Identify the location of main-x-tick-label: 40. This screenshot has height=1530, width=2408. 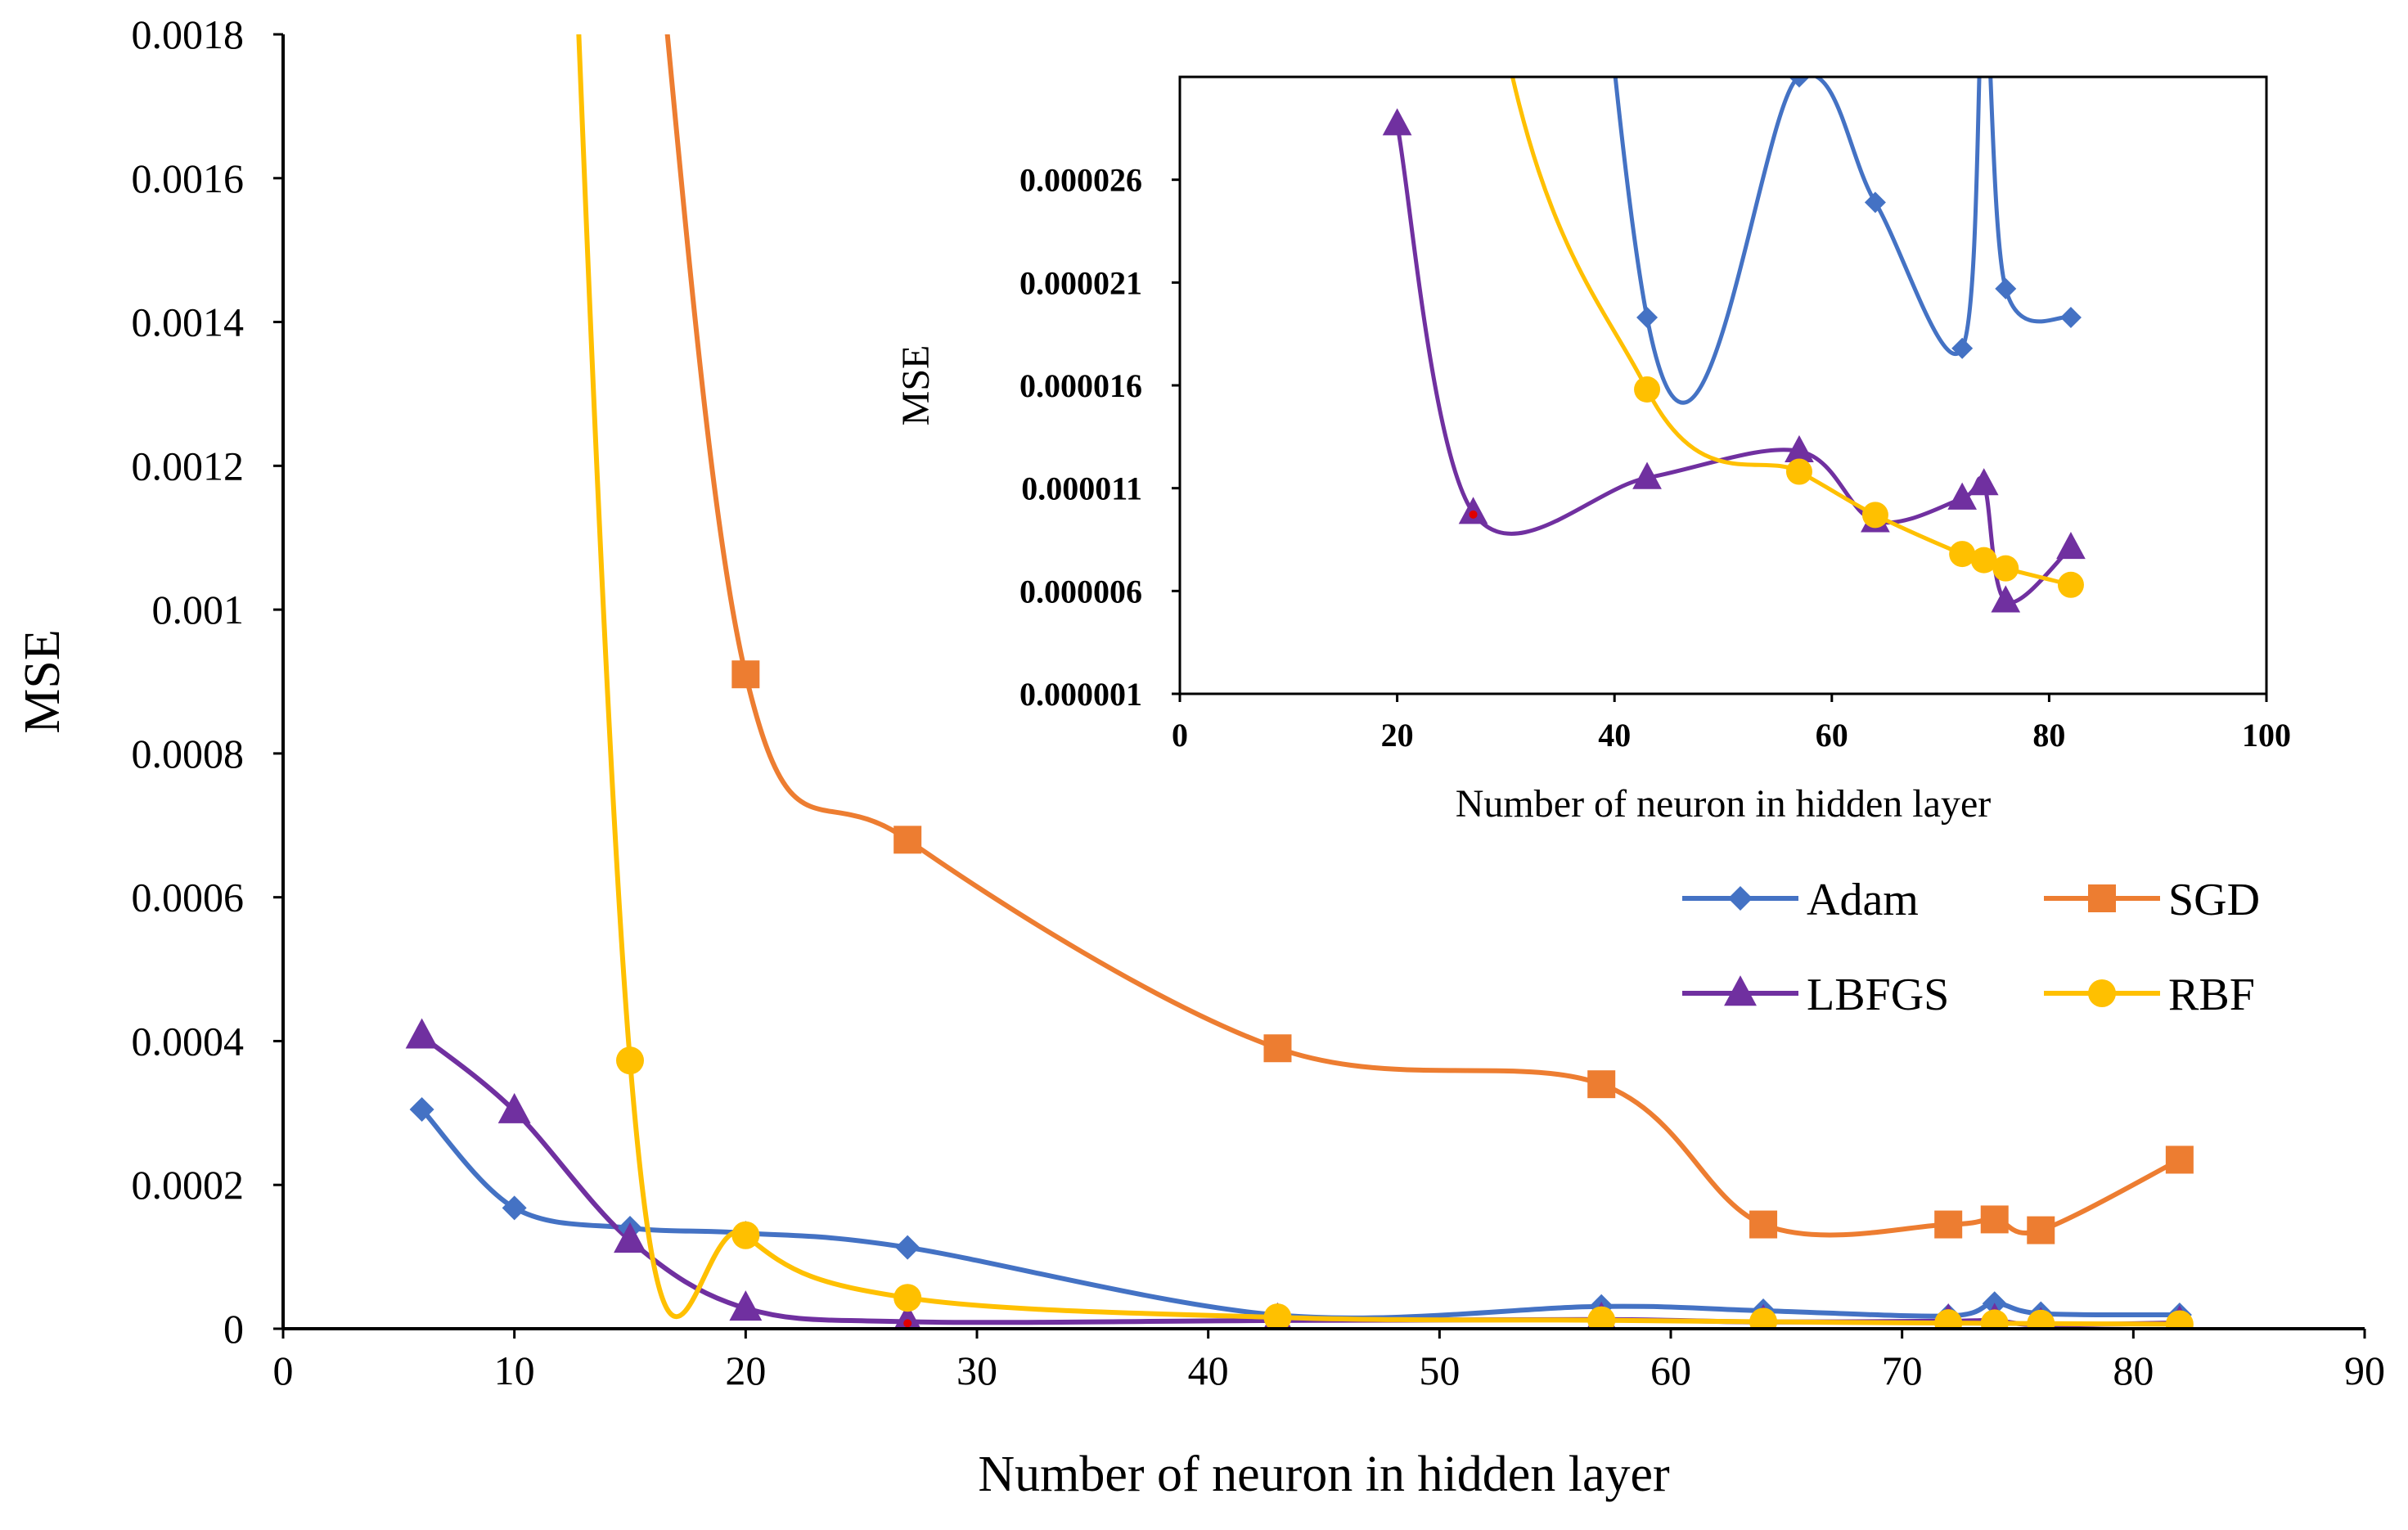
(1209, 1371).